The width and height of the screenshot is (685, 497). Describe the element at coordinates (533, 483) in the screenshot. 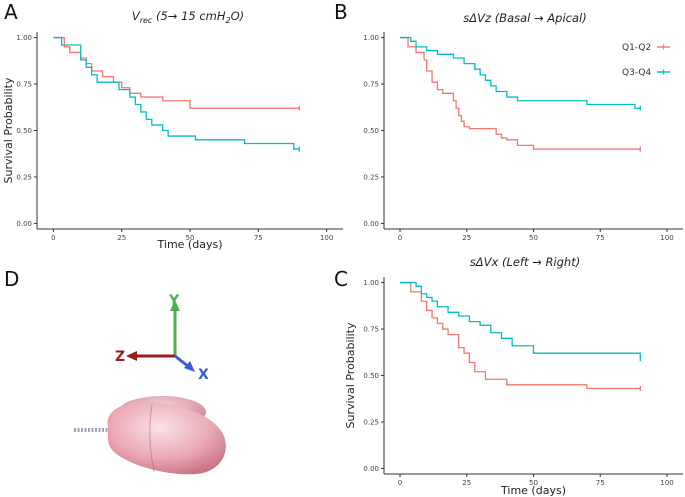

I see `chart-c-x-tick-label: 50` at that location.